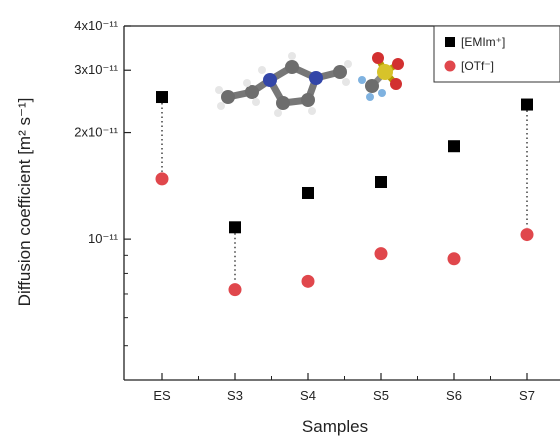  What do you see at coordinates (96, 25) in the screenshot?
I see `y-tick-label: 4x10⁻¹¹` at bounding box center [96, 25].